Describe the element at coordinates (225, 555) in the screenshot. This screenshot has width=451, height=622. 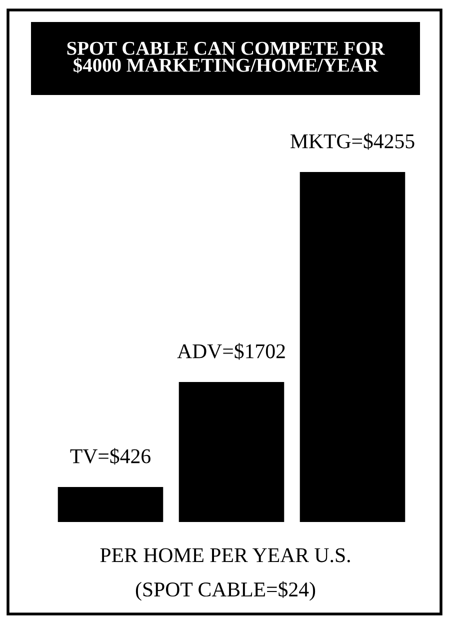
I see `x-axis-title: PER HOME PER YEAR U.S.` at that location.